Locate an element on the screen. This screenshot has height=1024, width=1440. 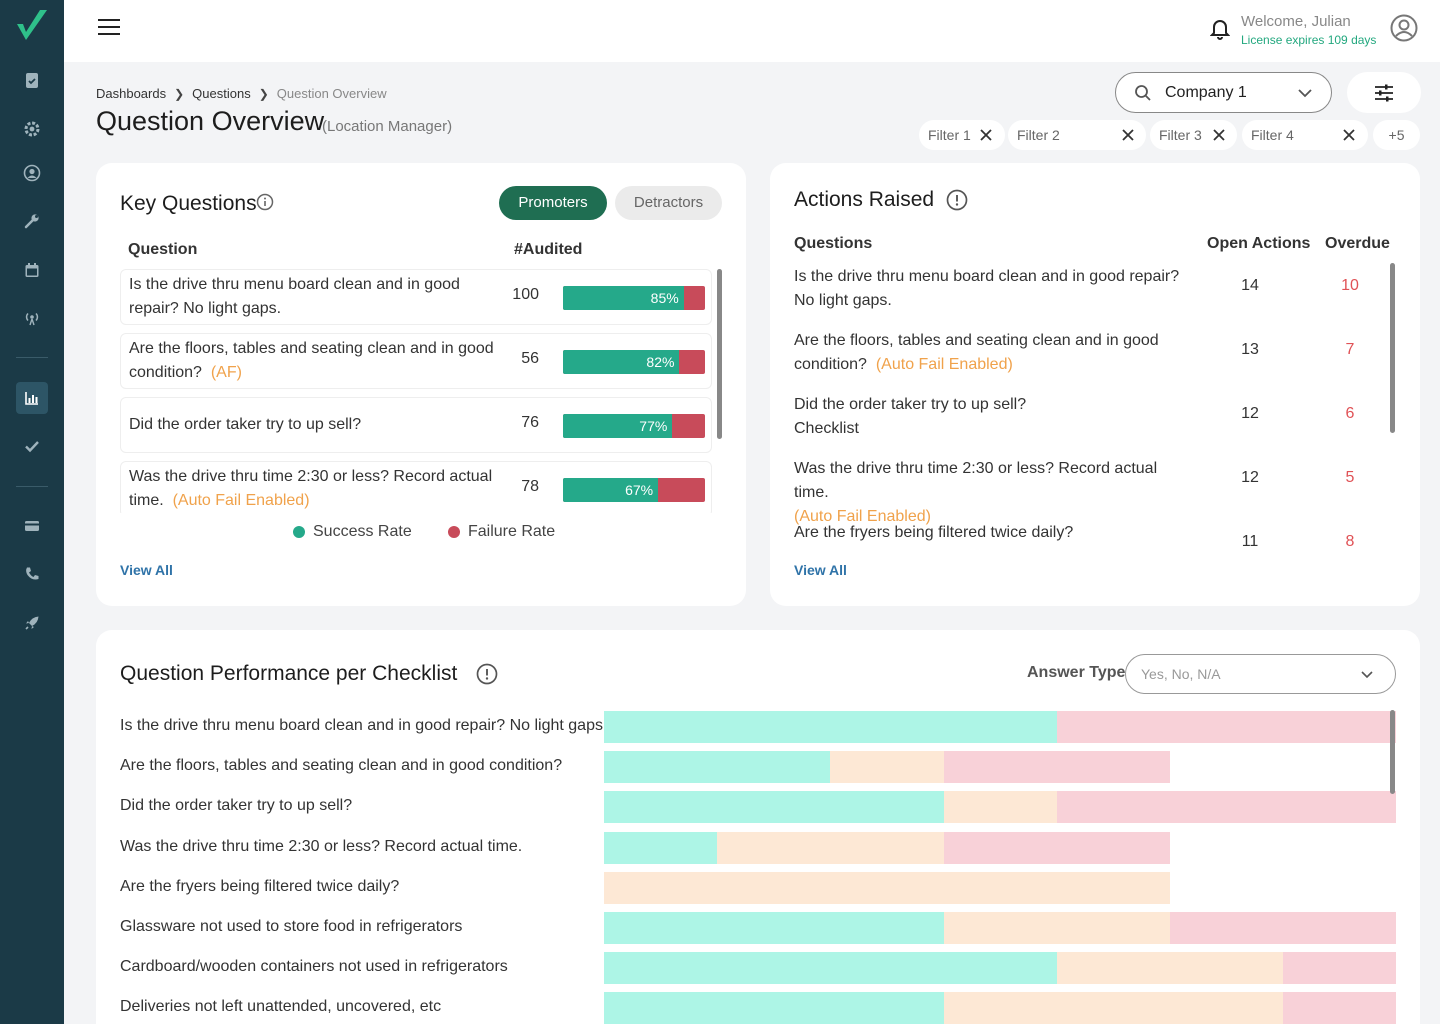
filter-chip-label: Filter 3 is located at coordinates (1180, 135).